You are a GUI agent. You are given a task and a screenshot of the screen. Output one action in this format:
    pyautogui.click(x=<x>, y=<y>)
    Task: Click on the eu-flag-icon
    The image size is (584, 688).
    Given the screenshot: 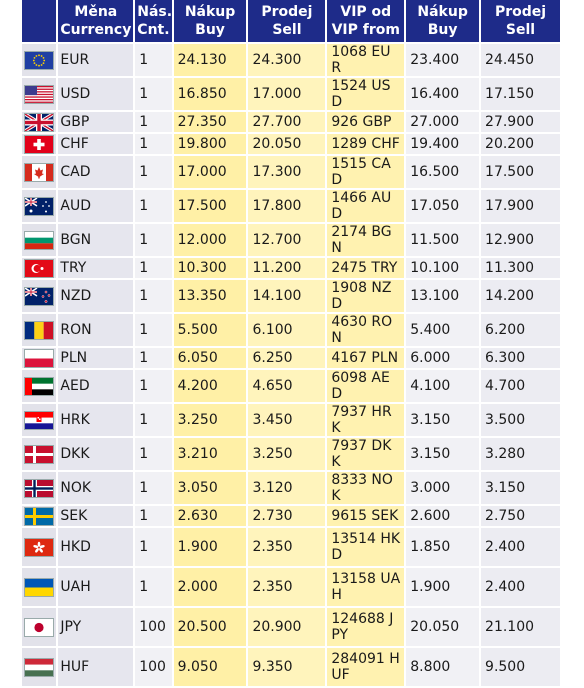 What is the action you would take?
    pyautogui.click(x=39, y=60)
    